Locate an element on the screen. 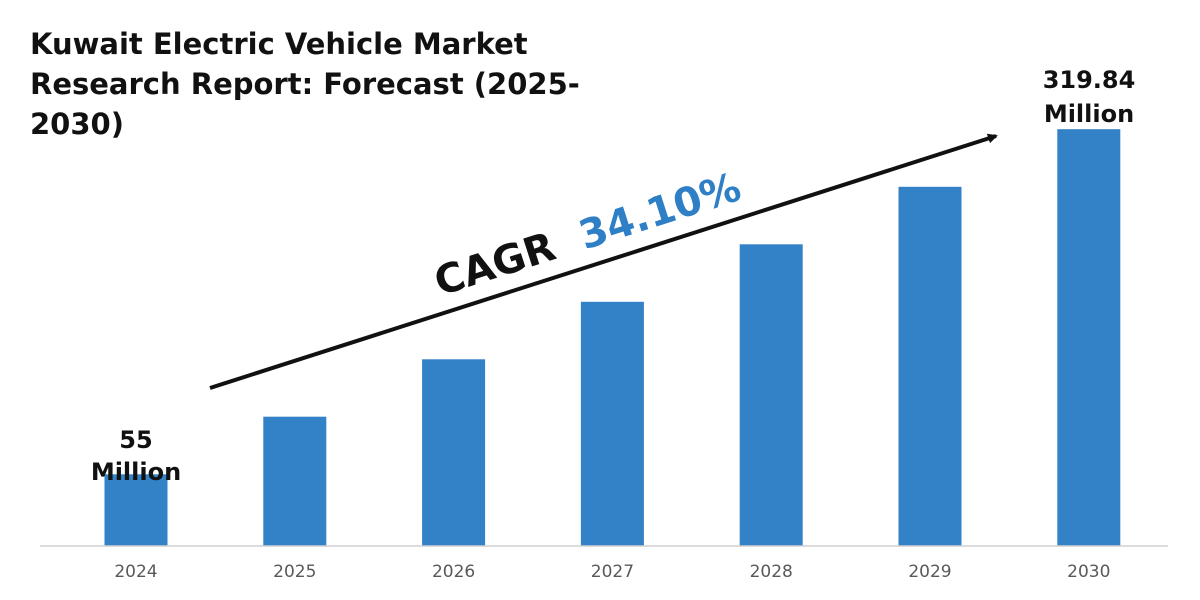 Image resolution: width=1200 pixels, height=600 pixels. x-tick-2030: 2030 is located at coordinates (1088, 572).